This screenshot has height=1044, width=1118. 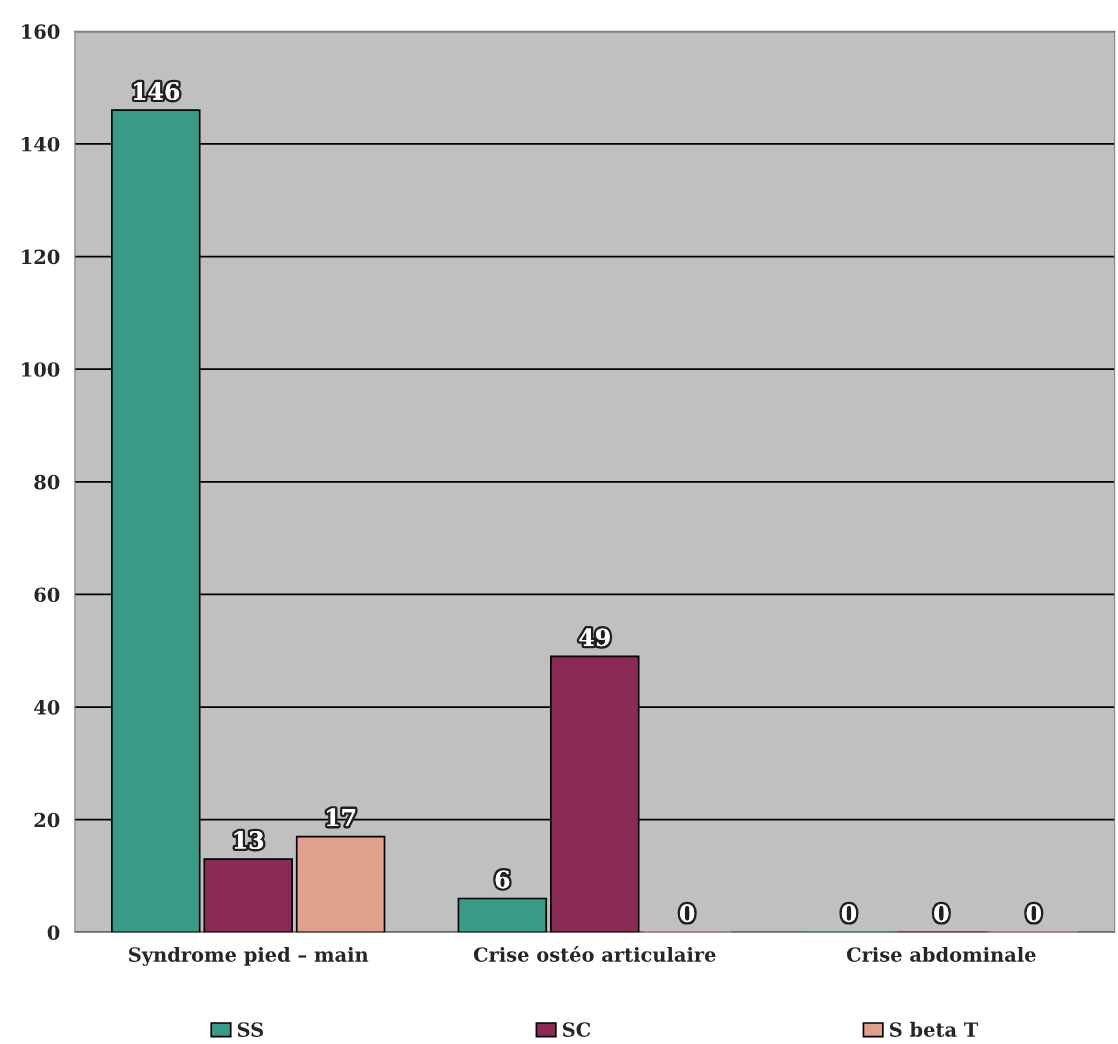 I want to click on legend-label: S beta T, so click(x=934, y=1029).